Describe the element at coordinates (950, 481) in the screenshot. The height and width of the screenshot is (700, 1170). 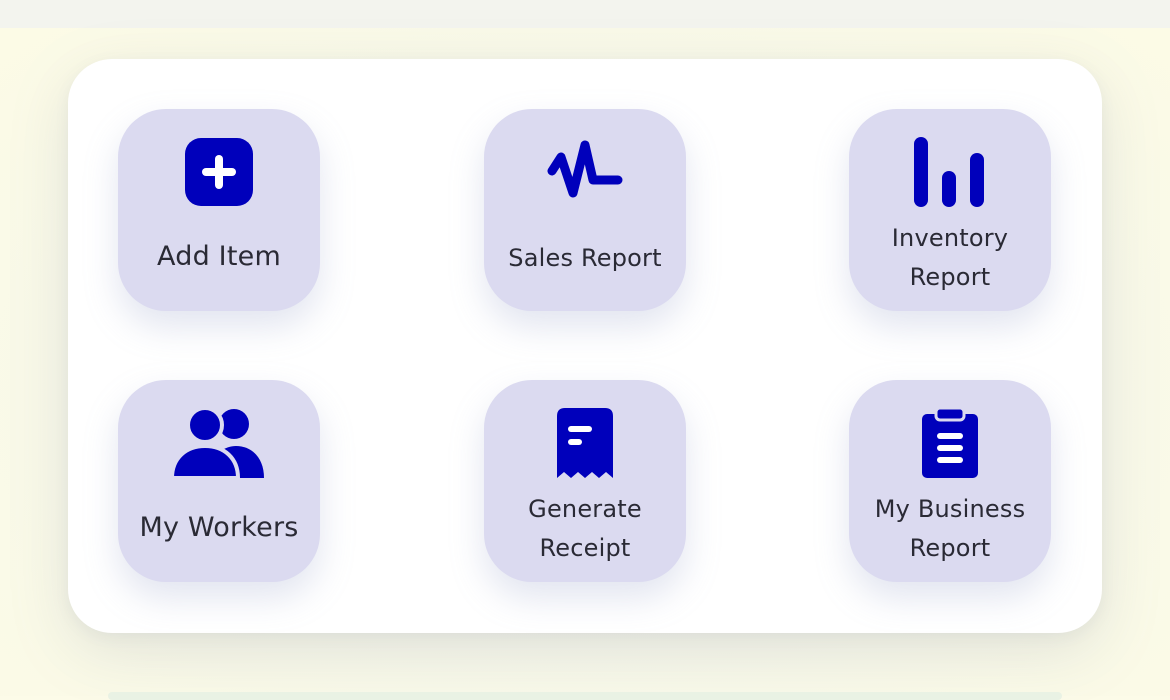
I see `my-business-report-button: My Business Report` at that location.